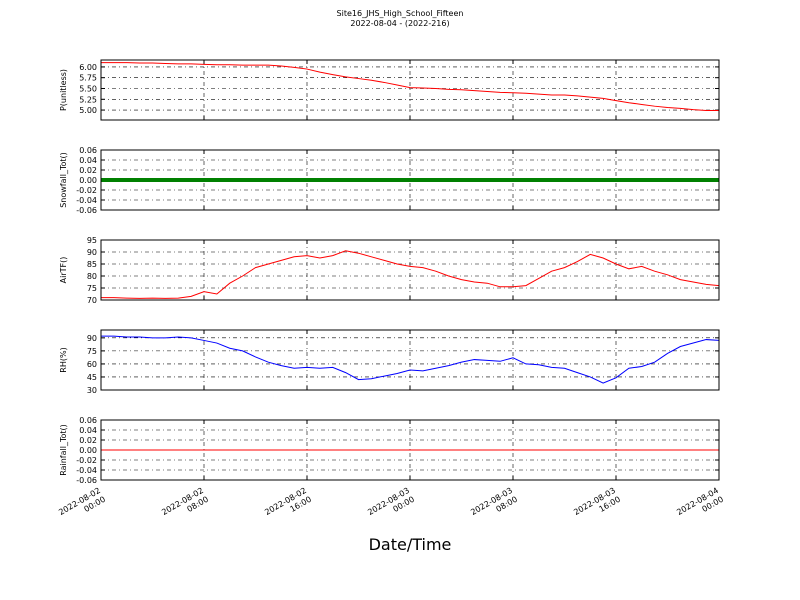 This screenshot has height=600, width=800. What do you see at coordinates (391, 506) in the screenshot?
I see `x-tick-label: 2022-08-0300:00` at bounding box center [391, 506].